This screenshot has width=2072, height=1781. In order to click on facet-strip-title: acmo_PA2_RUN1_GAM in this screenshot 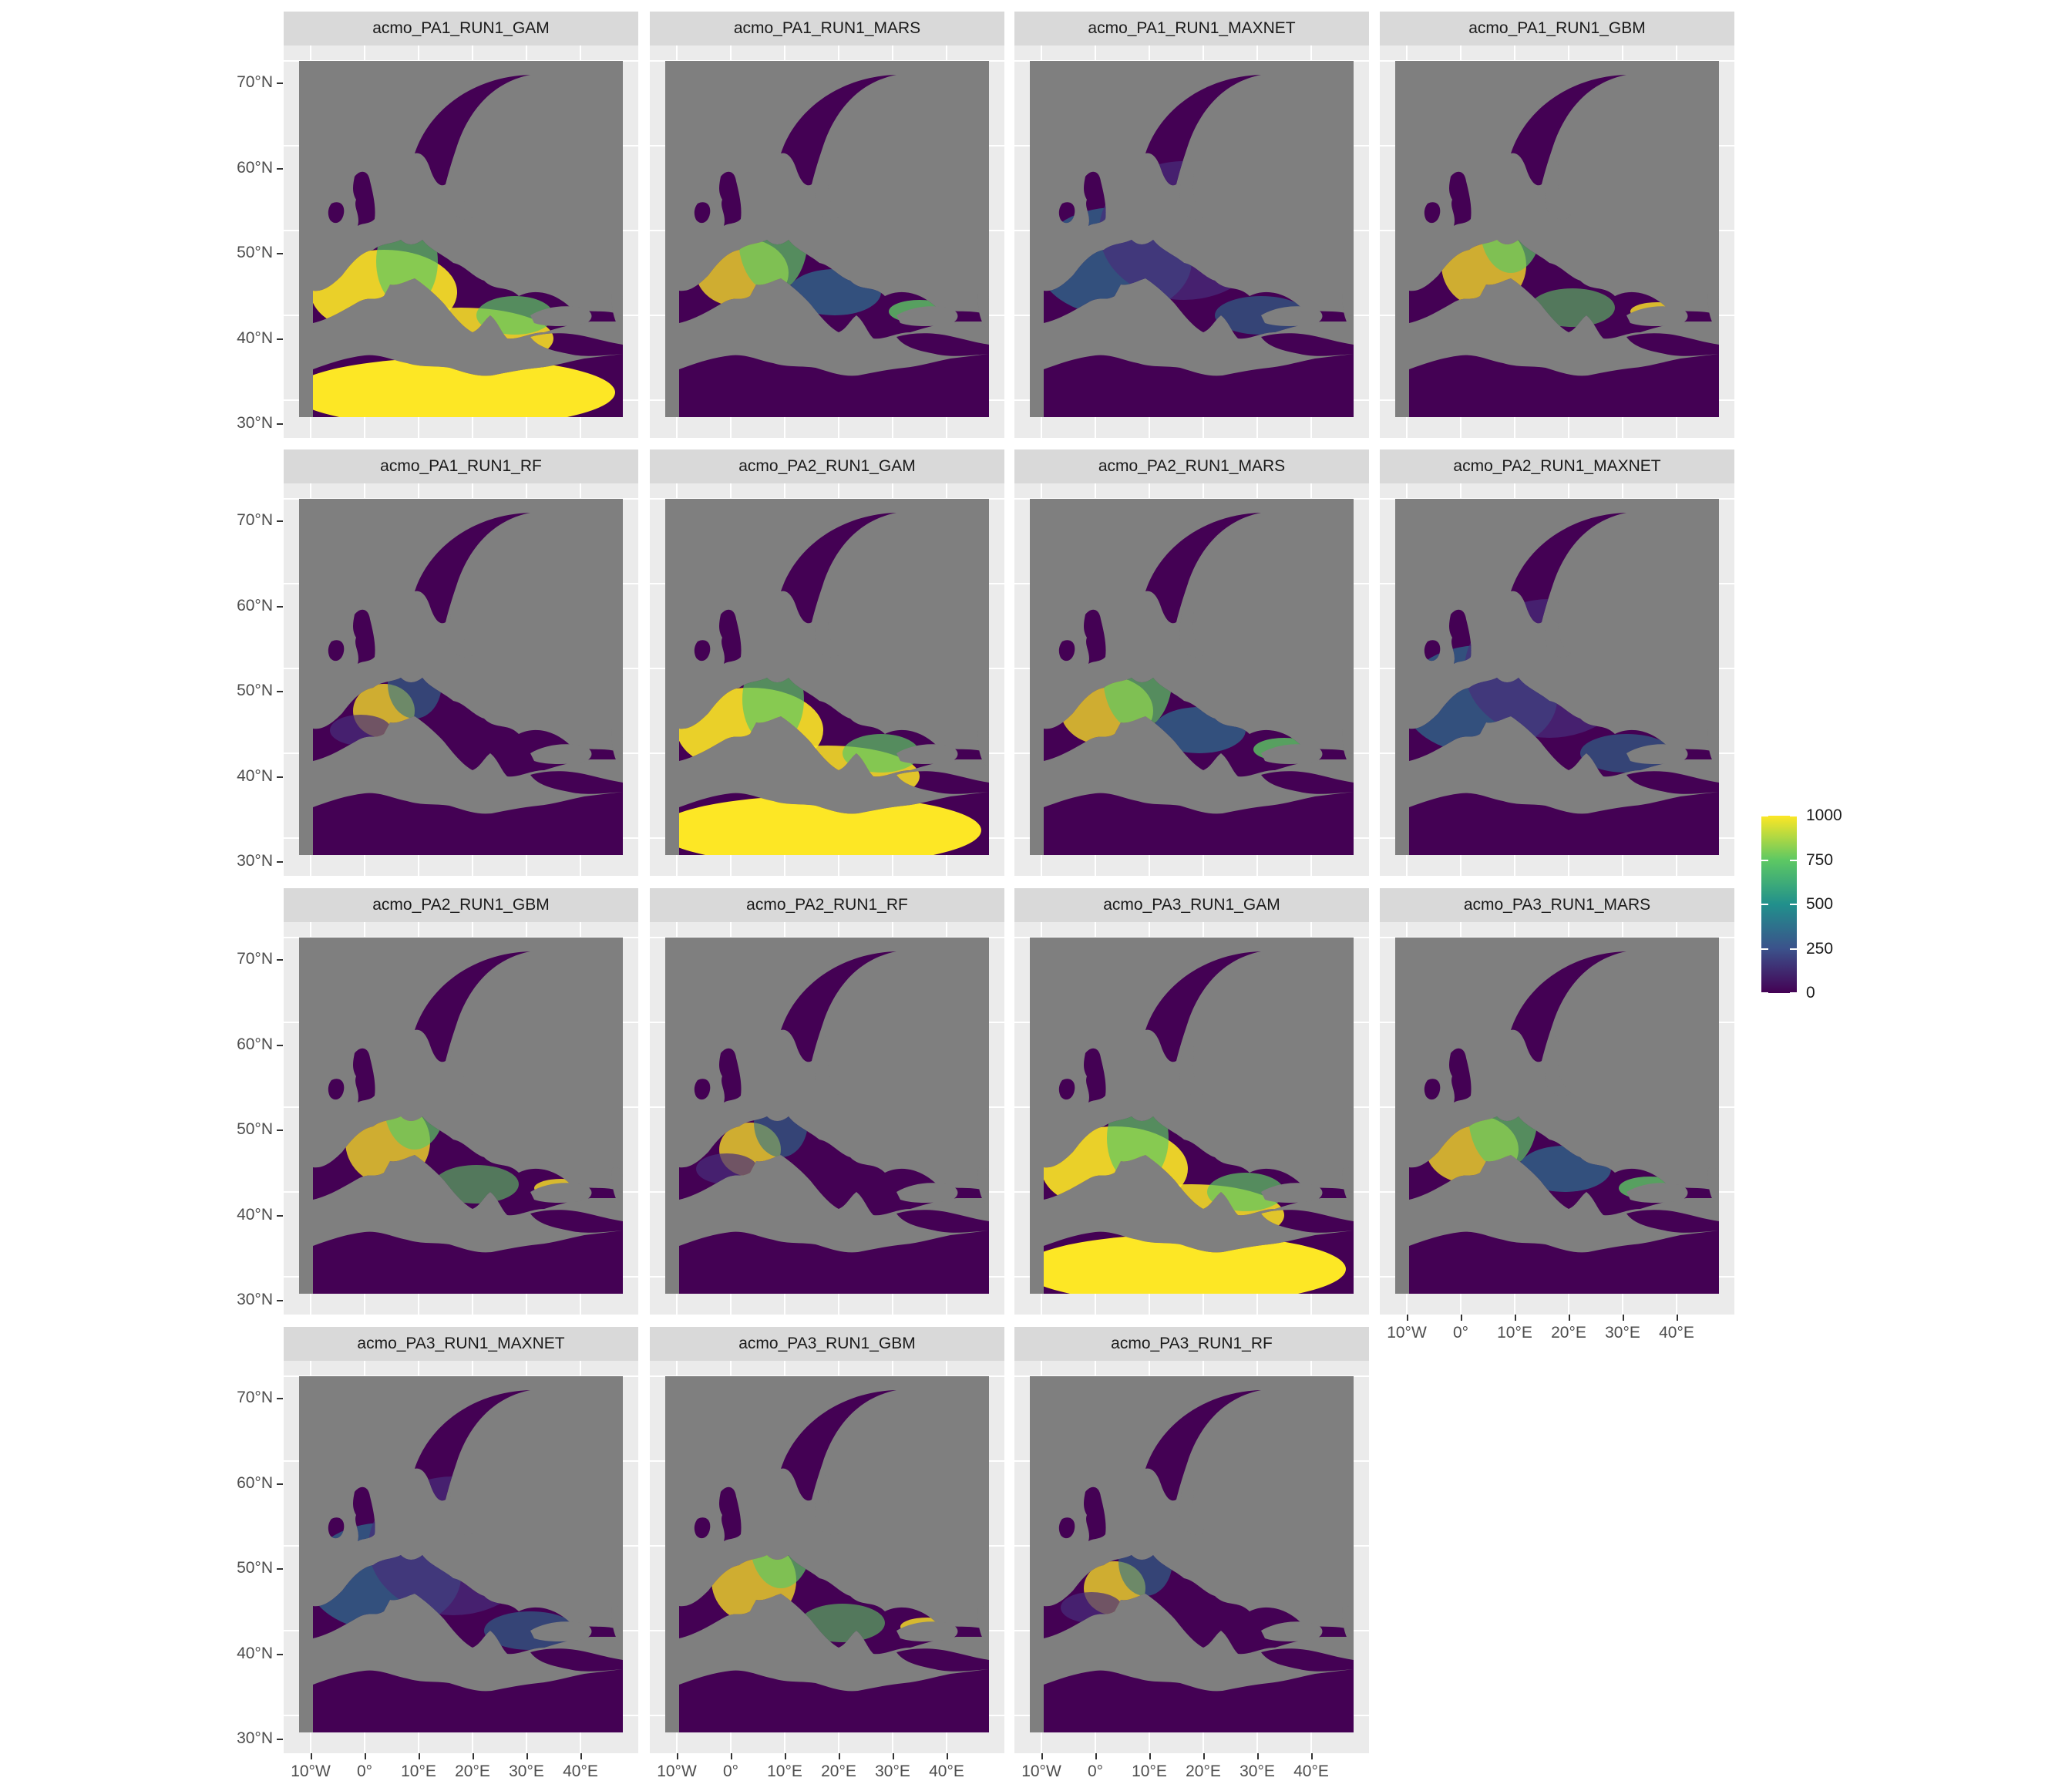, I will do `click(827, 466)`.